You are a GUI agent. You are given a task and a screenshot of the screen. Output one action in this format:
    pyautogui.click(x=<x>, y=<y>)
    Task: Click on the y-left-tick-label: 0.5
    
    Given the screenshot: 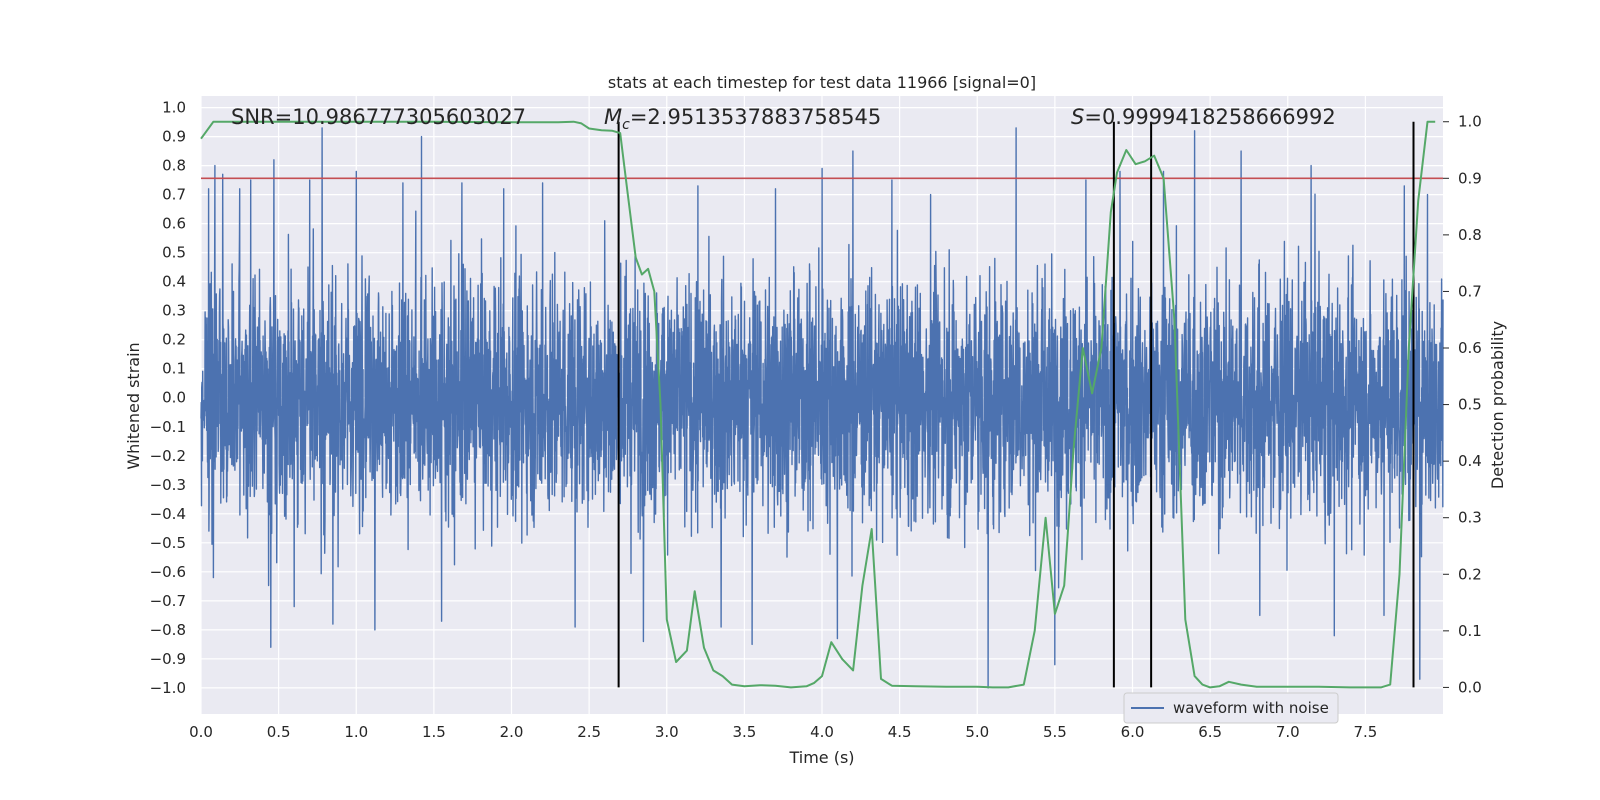 What is the action you would take?
    pyautogui.click(x=174, y=253)
    